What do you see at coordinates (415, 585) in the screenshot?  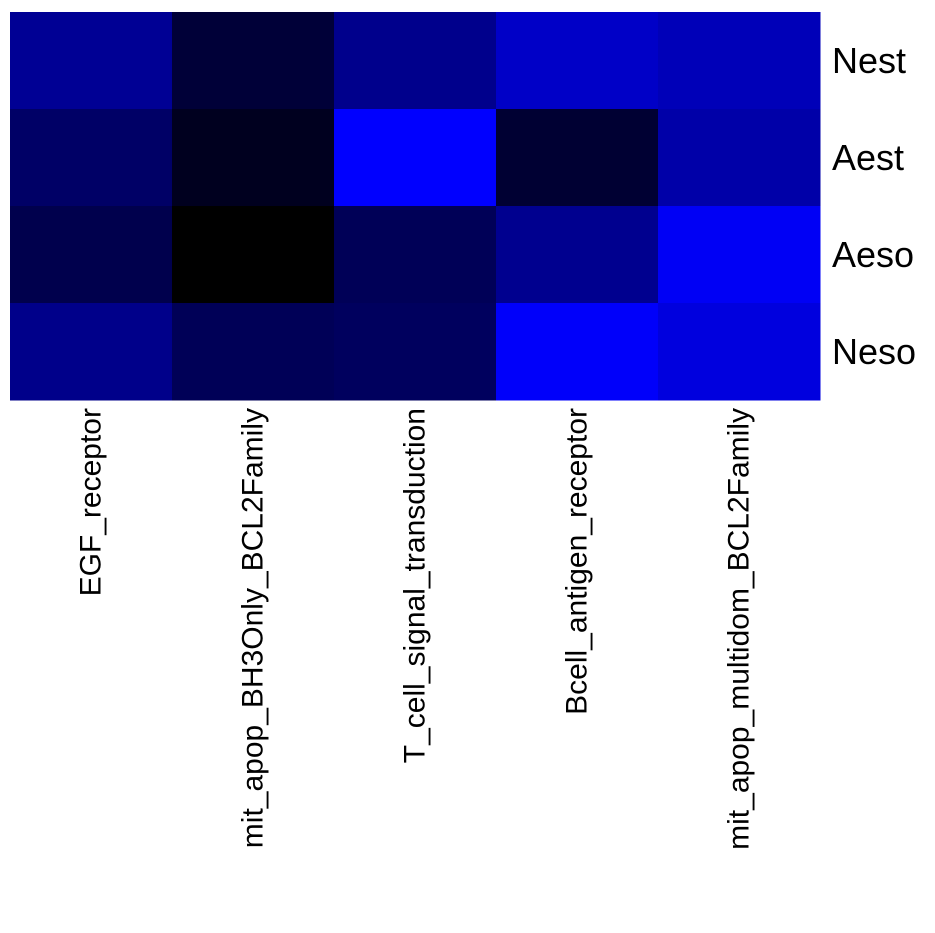 I see `column-label-2: T_cell_signal_transduction` at bounding box center [415, 585].